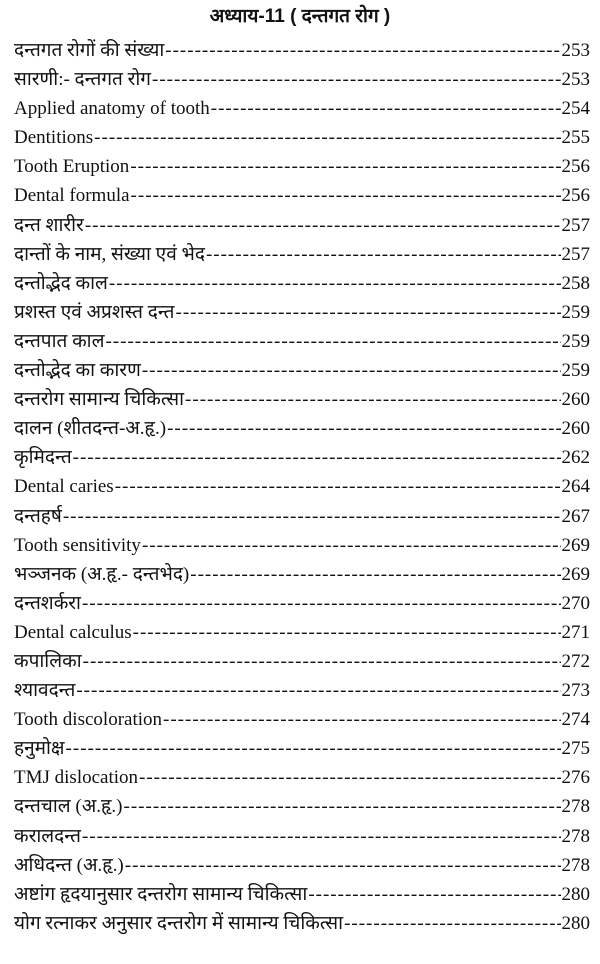  Describe the element at coordinates (61, 283) in the screenshot. I see `toc-entry-label: दन्तोद्भेद काल` at that location.